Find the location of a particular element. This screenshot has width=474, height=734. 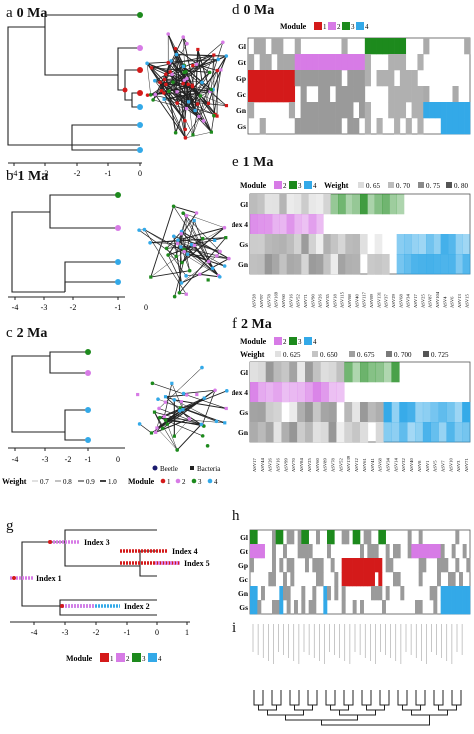

svg-text: 0. 675 is located at coordinates (366, 355).